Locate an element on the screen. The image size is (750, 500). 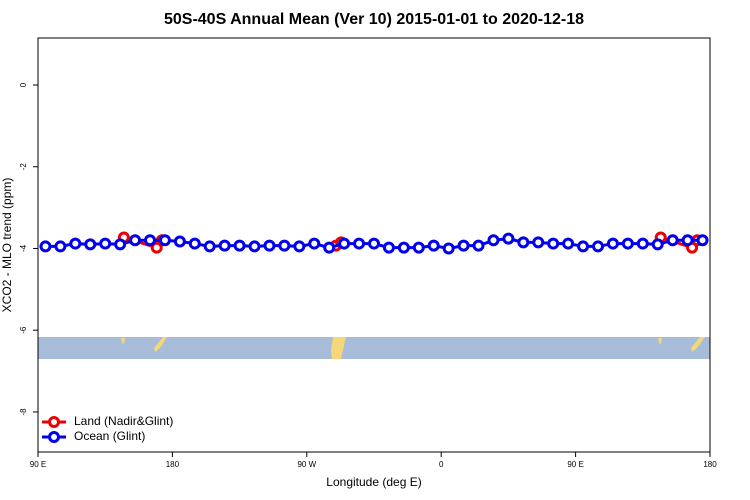
y-tick-label: -8 is located at coordinates (23, 412).